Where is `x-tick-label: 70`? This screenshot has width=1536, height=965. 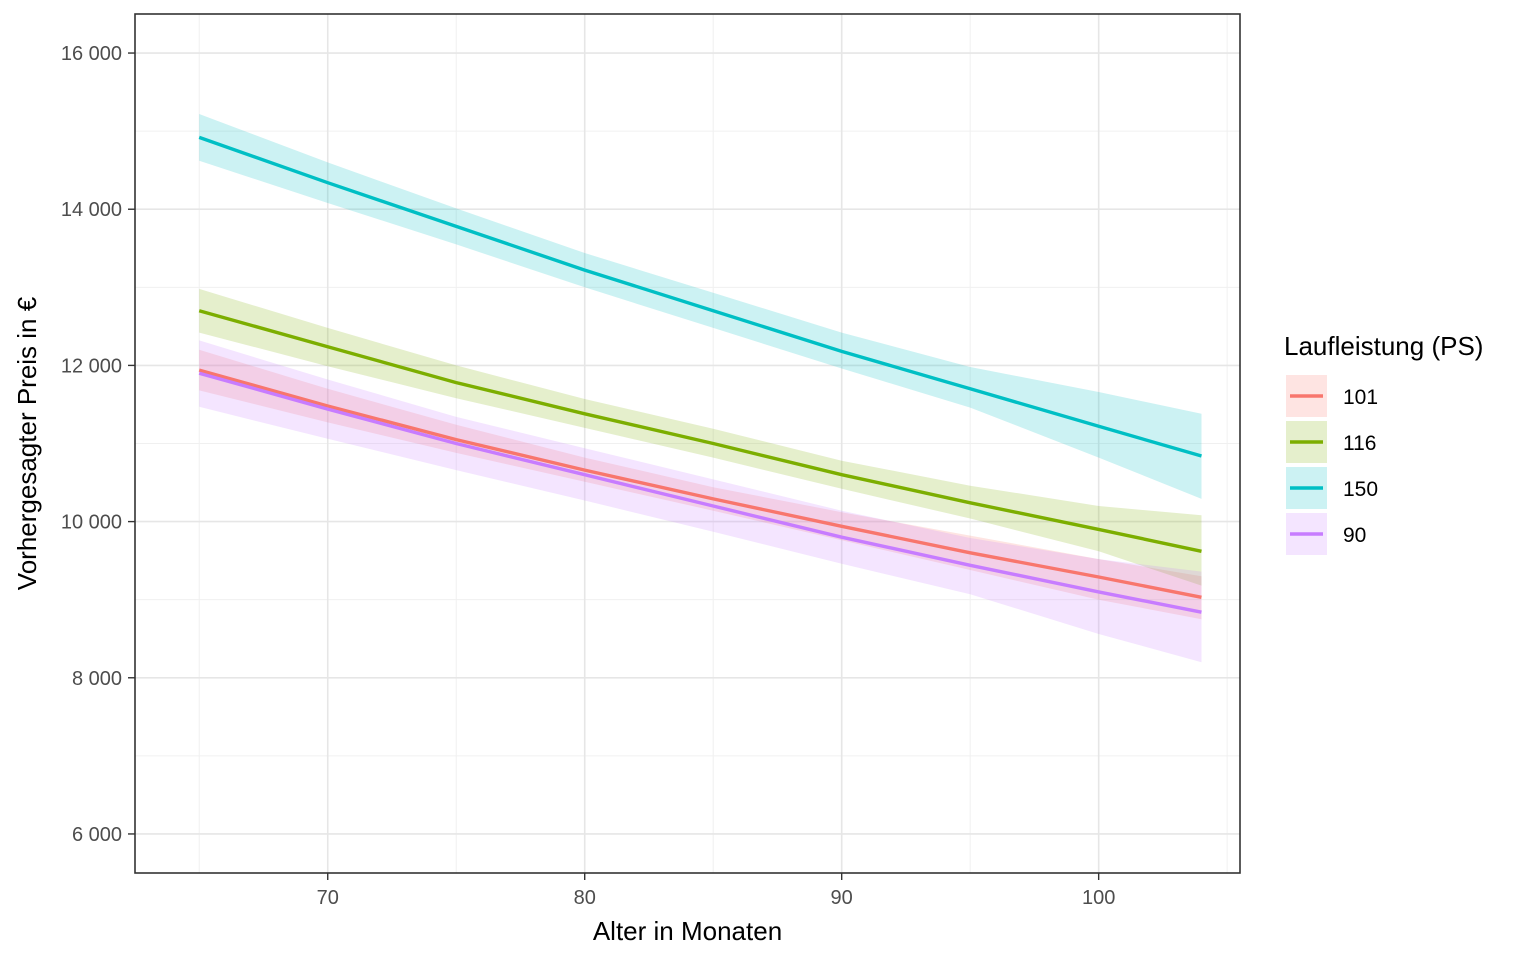
x-tick-label: 70 is located at coordinates (328, 898).